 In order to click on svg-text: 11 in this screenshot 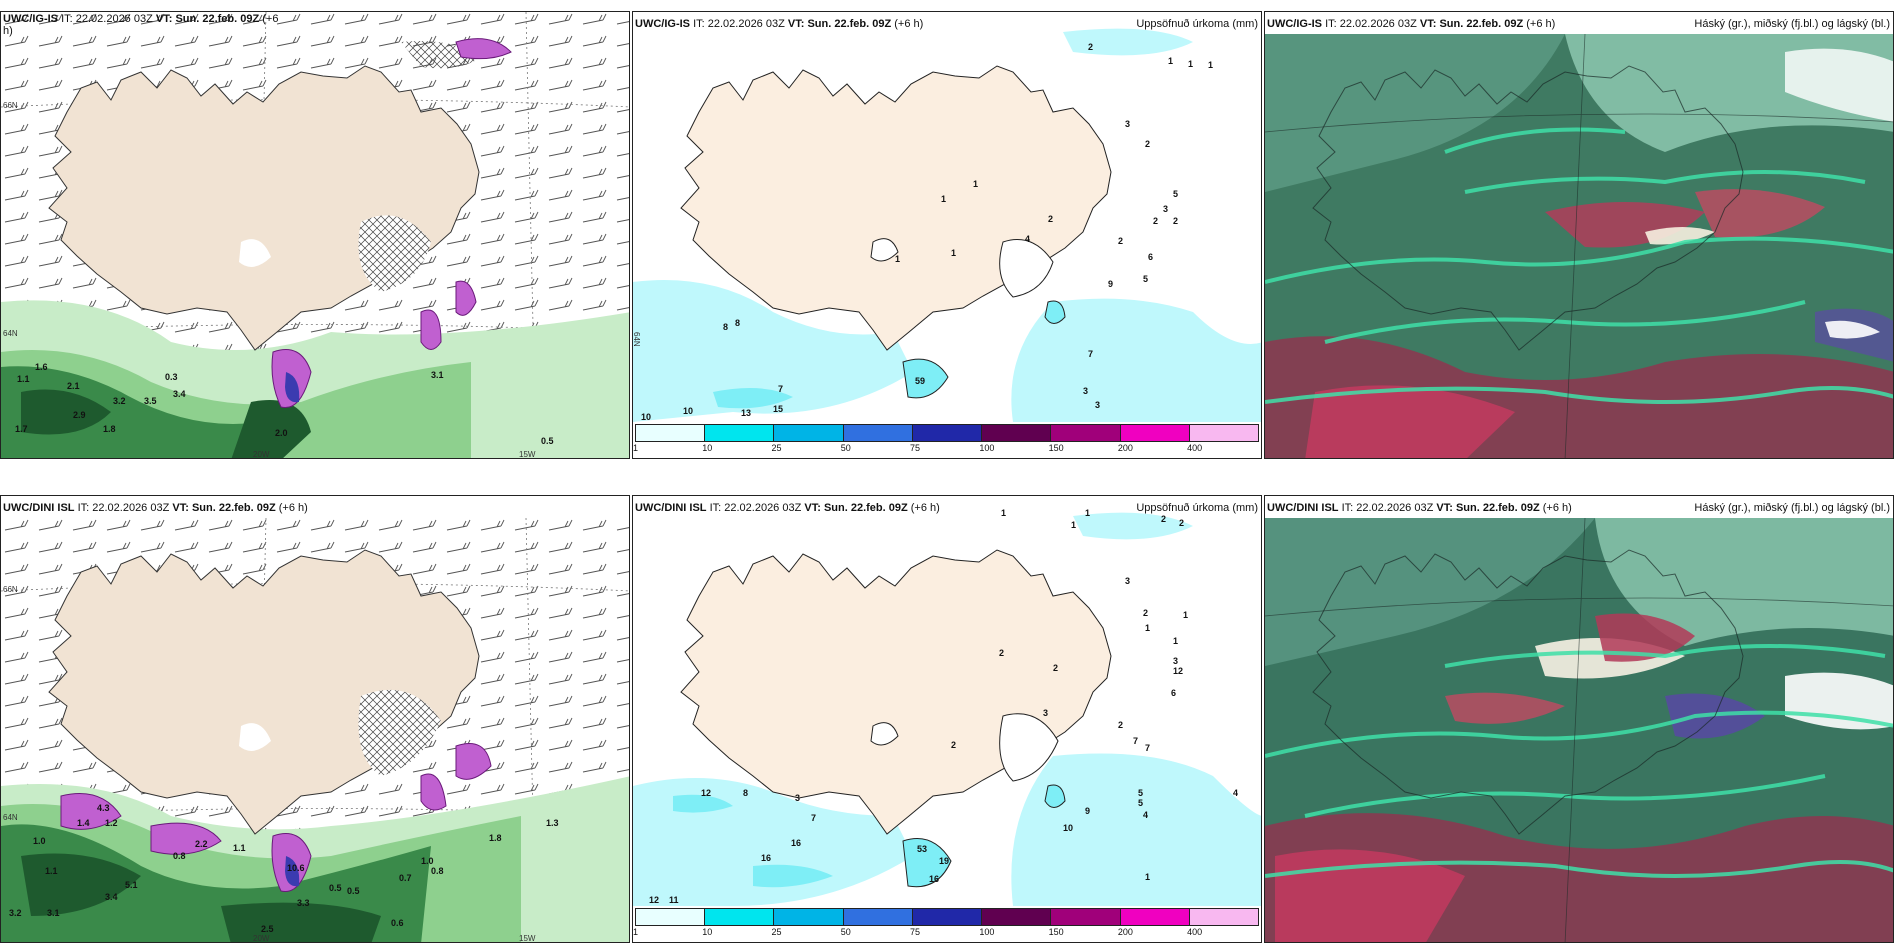, I will do `click(674, 900)`.